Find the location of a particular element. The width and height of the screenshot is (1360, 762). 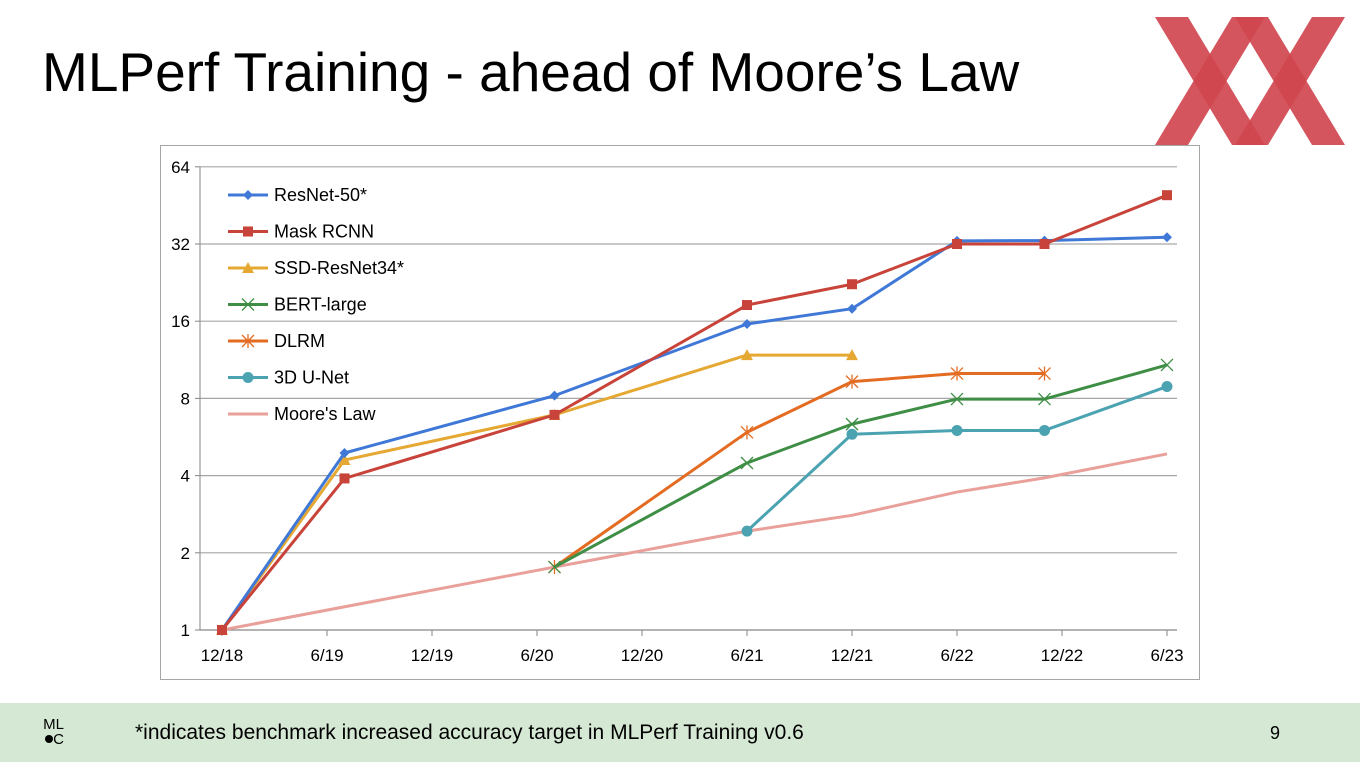

mlcommons-logo-text: ML C is located at coordinates (53, 732).